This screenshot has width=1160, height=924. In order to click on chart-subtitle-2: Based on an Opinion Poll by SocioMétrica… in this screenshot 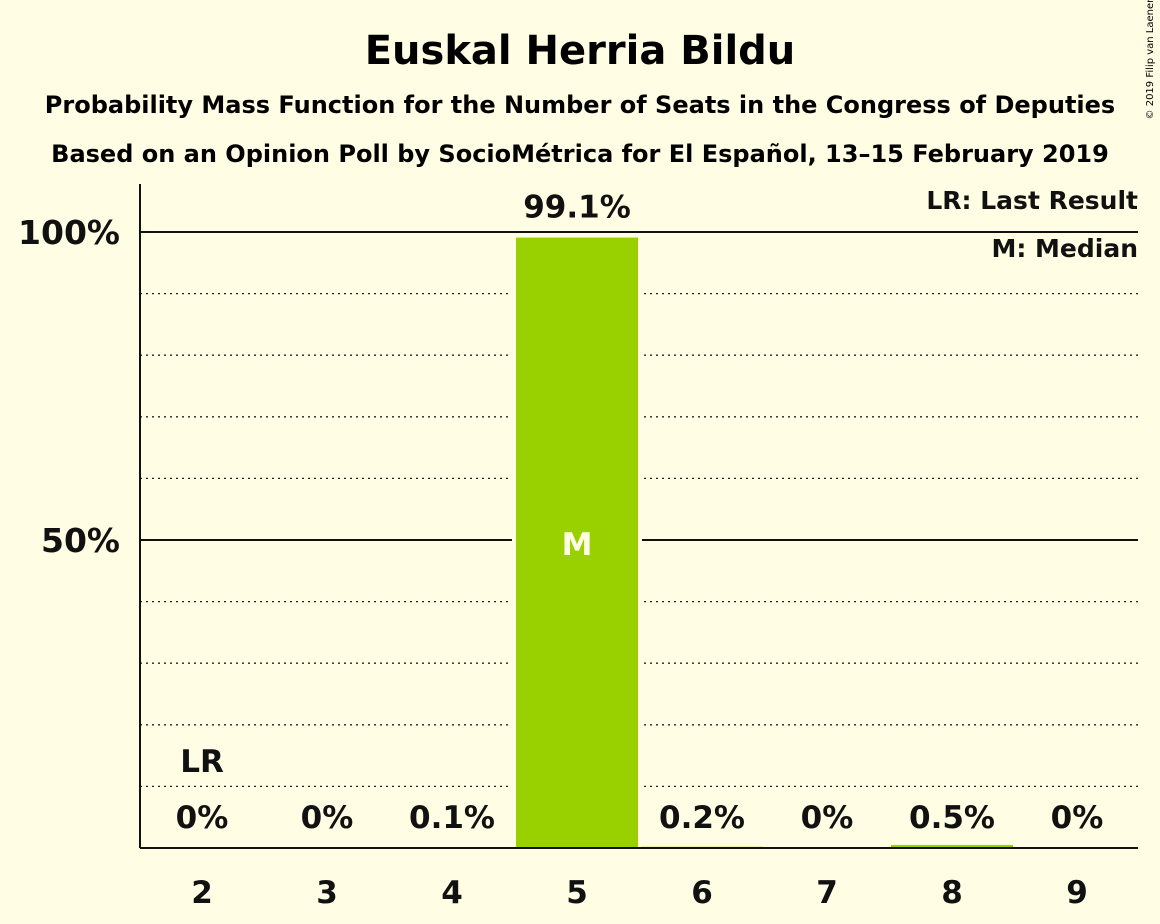, I will do `click(580, 154)`.